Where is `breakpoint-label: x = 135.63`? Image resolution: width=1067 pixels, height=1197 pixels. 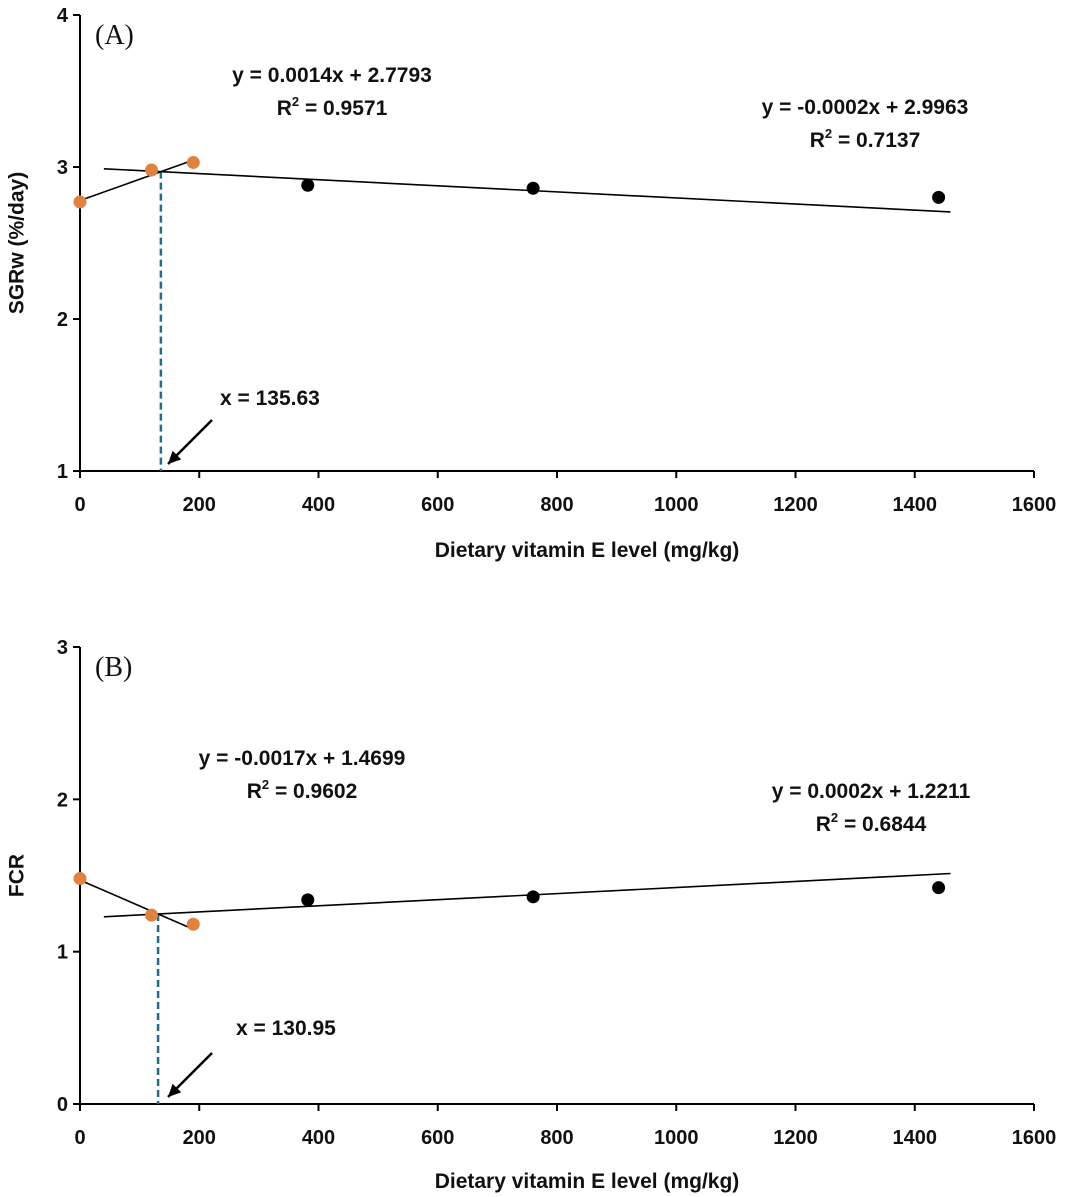
breakpoint-label: x = 135.63 is located at coordinates (270, 398).